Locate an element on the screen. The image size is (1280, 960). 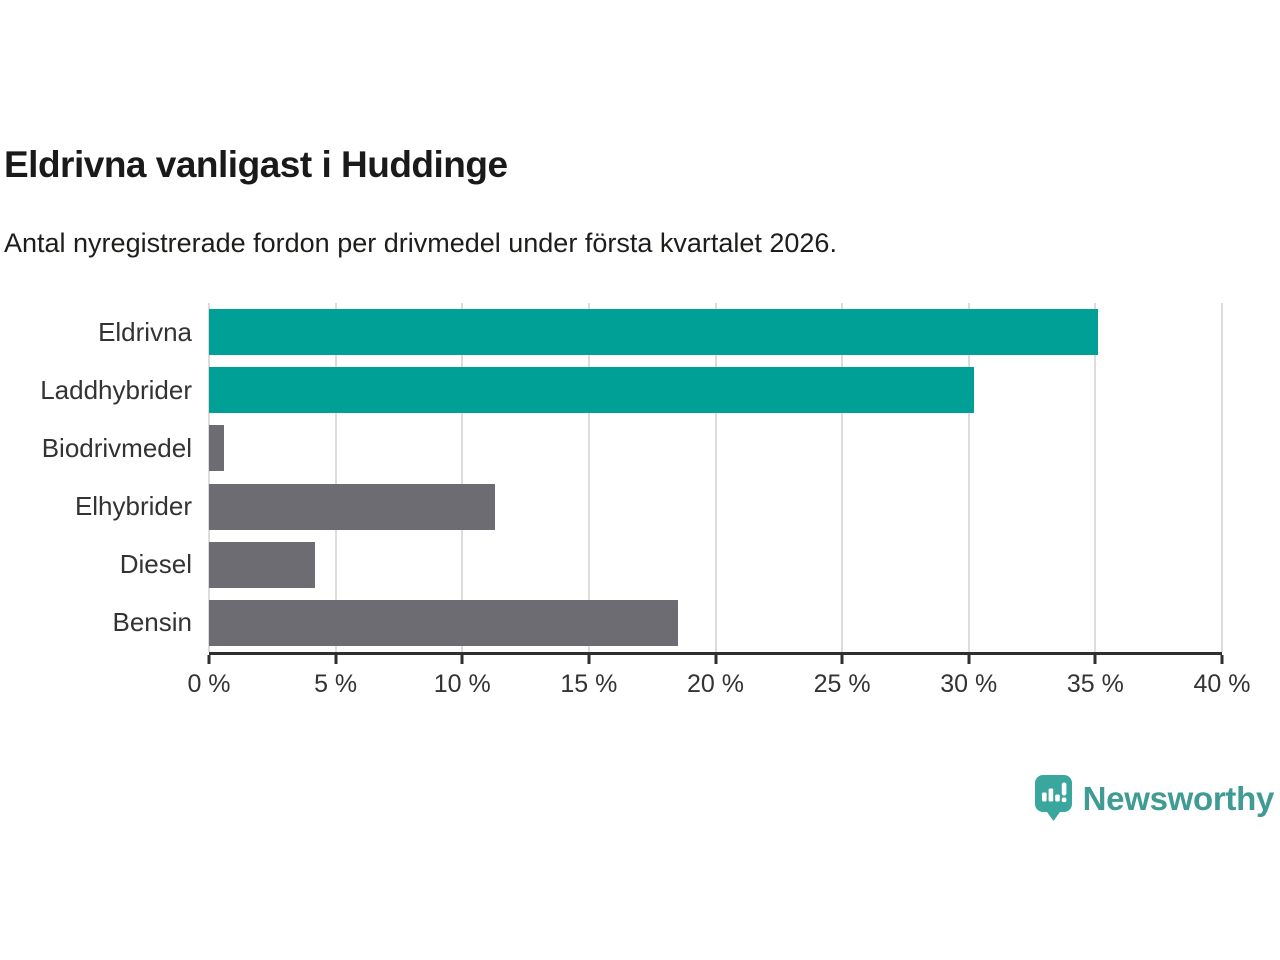
category-label: Bensin is located at coordinates (152, 622).